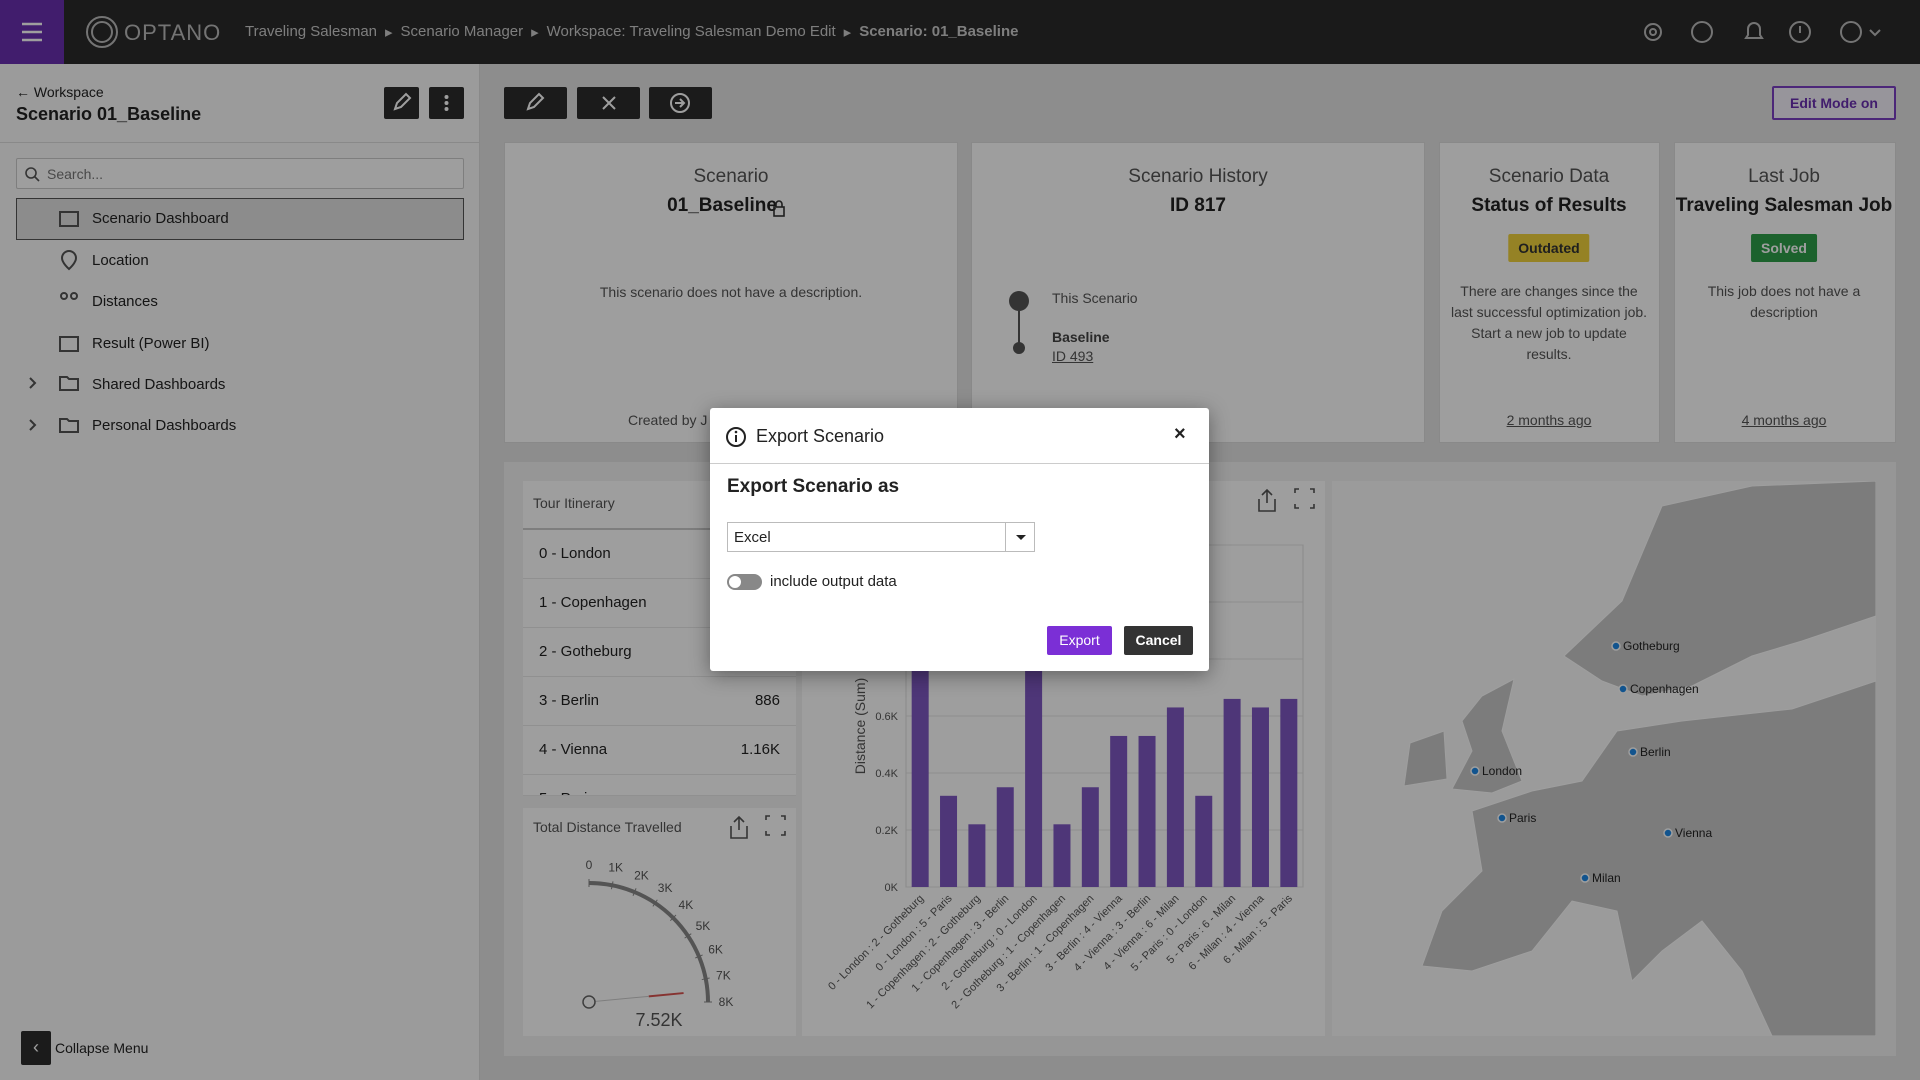 The image size is (1920, 1080). Describe the element at coordinates (641, 875) in the screenshot. I see `gauge-tick-label: 2K` at that location.